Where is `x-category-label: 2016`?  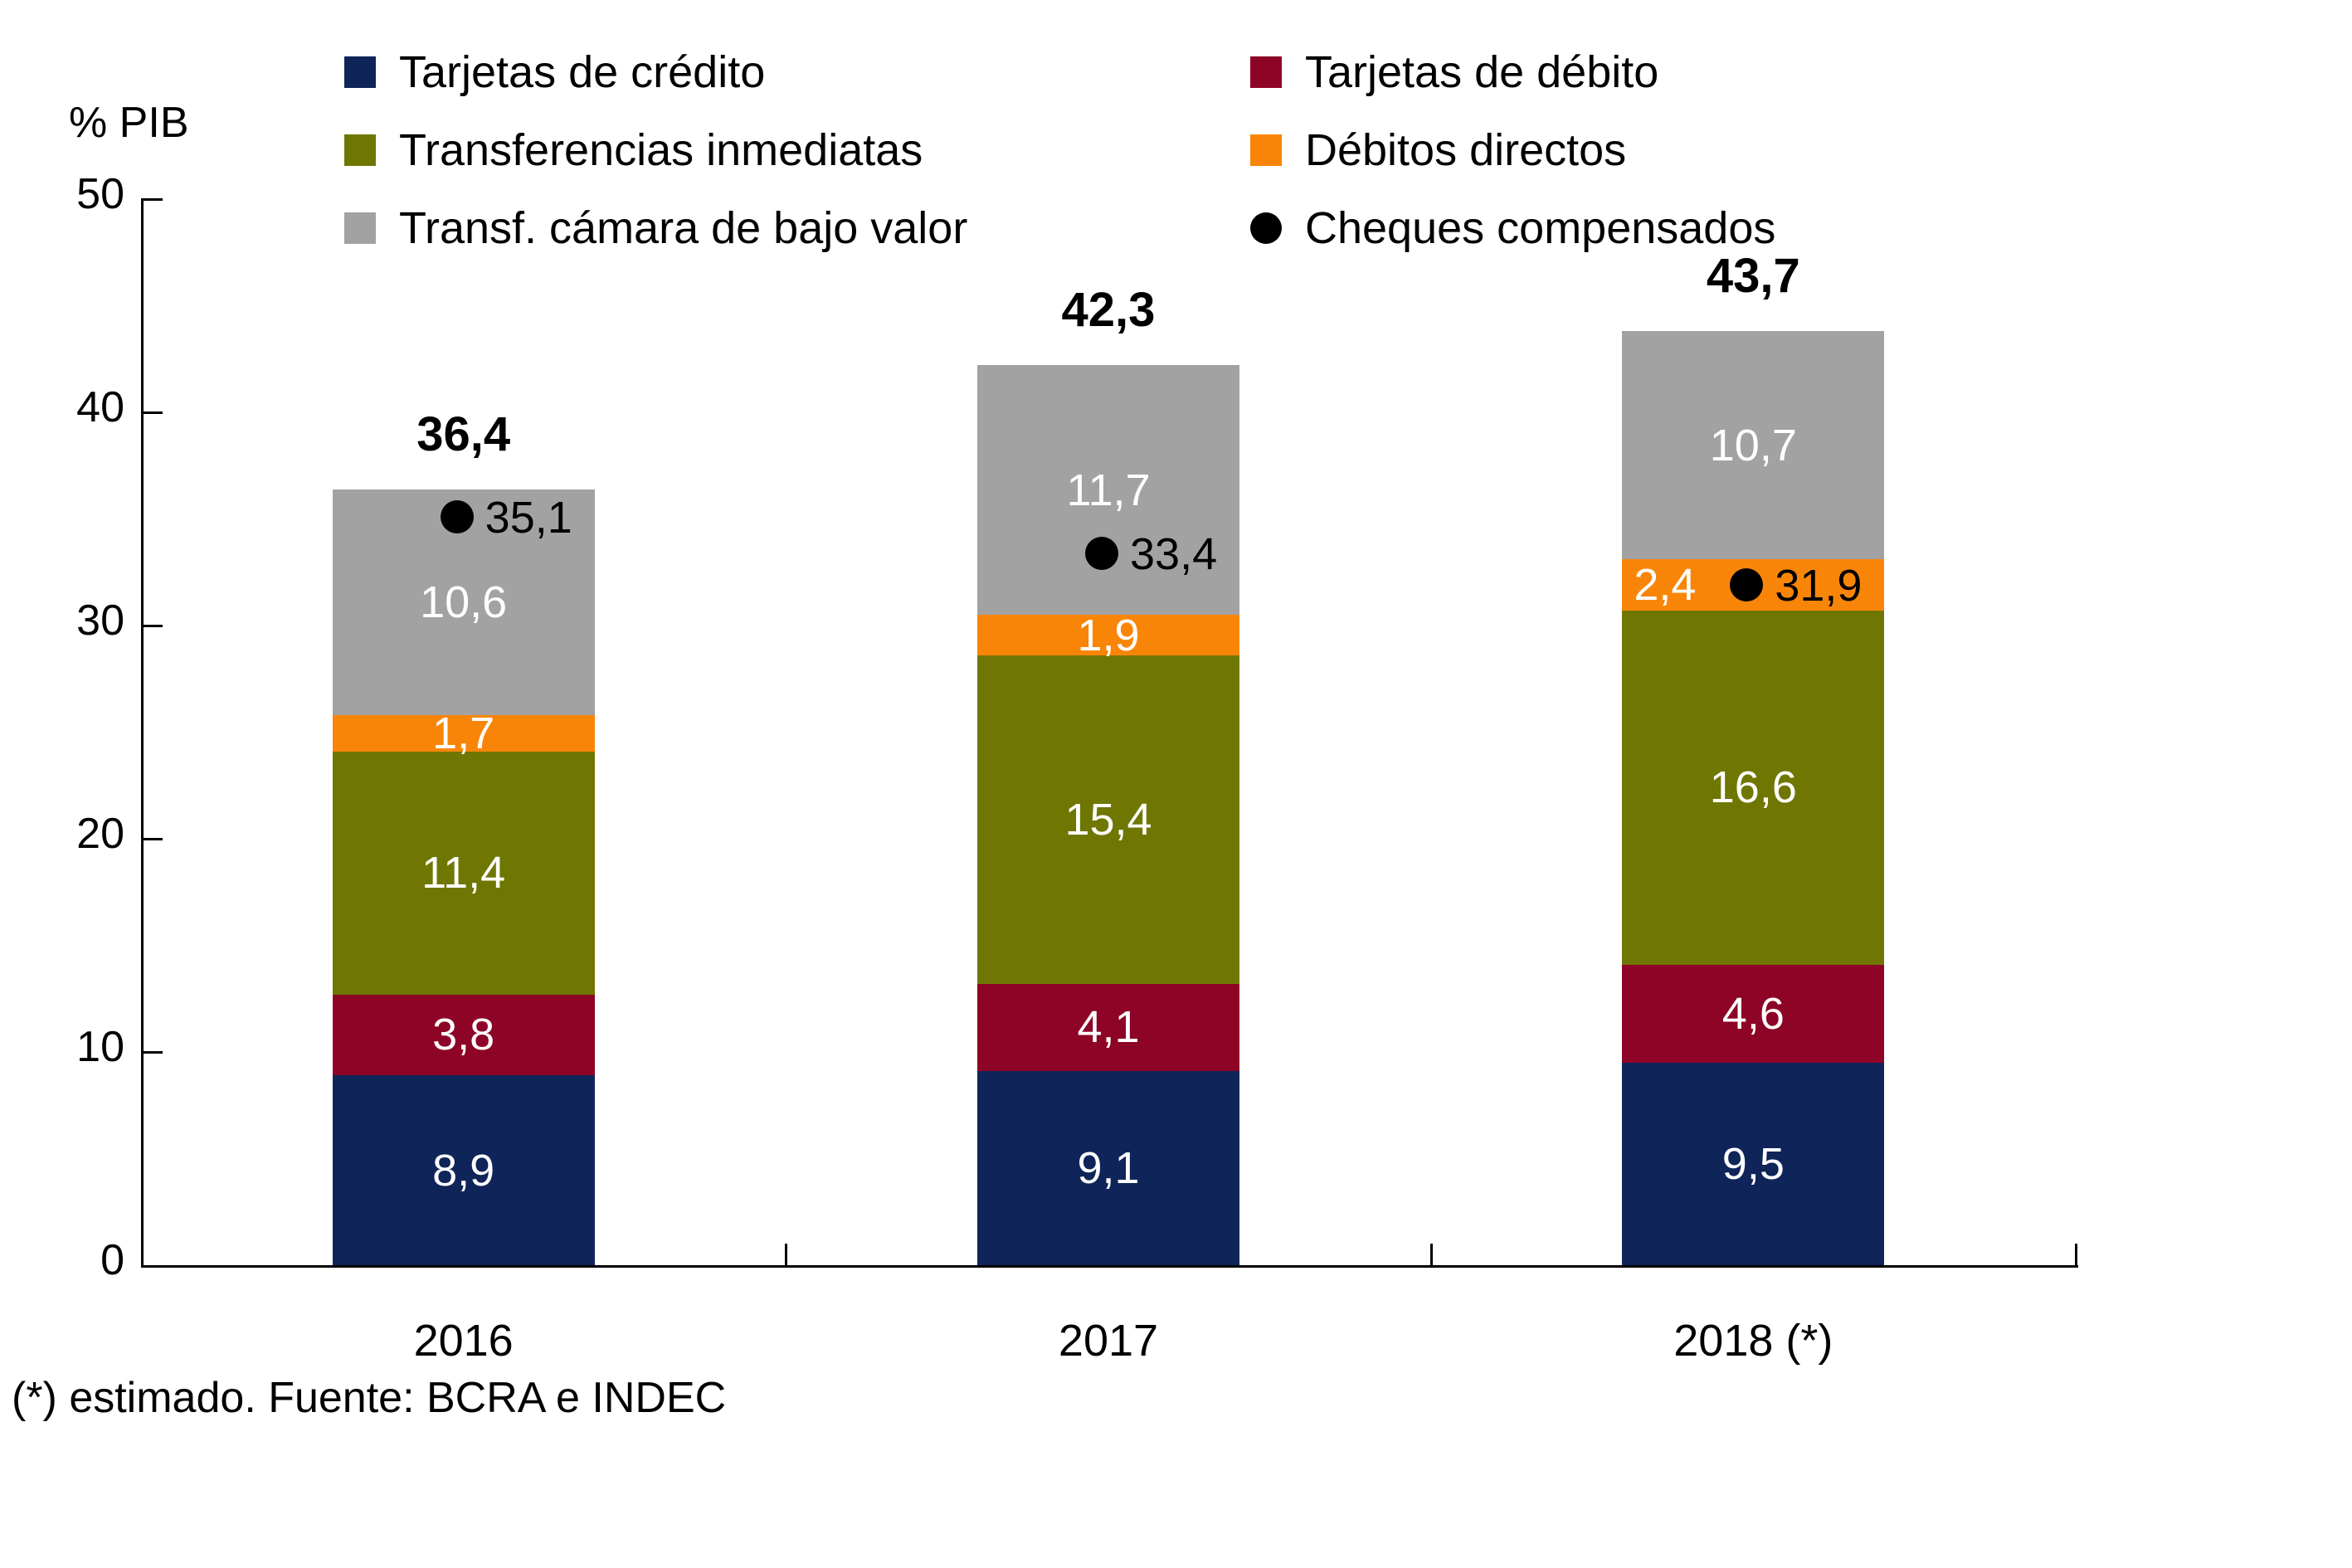 x-category-label: 2016 is located at coordinates (463, 1341).